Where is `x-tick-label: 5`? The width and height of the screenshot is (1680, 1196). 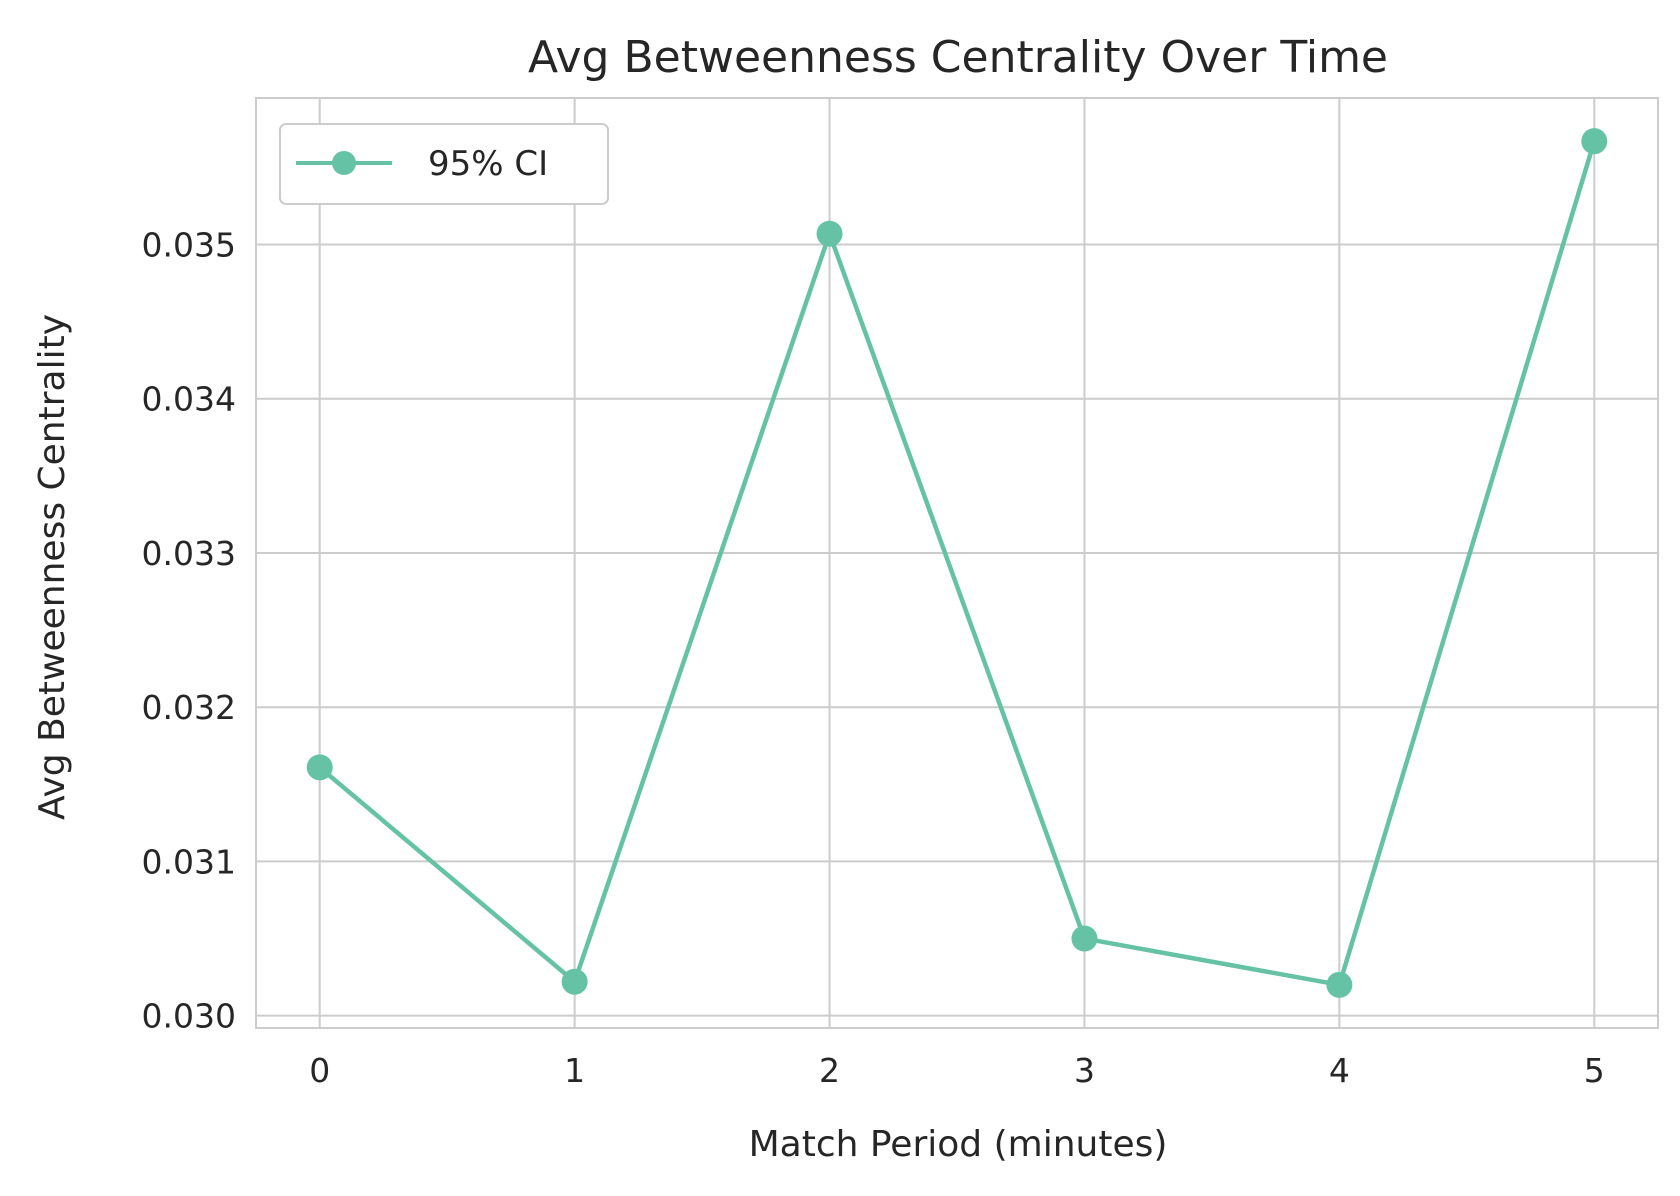
x-tick-label: 5 is located at coordinates (1594, 1070).